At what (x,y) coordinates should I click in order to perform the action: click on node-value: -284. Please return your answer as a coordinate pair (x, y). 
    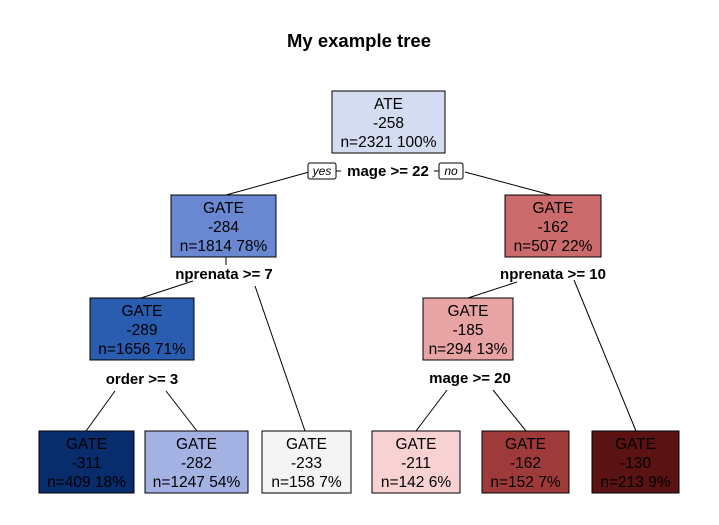
    Looking at the image, I should click on (223, 227).